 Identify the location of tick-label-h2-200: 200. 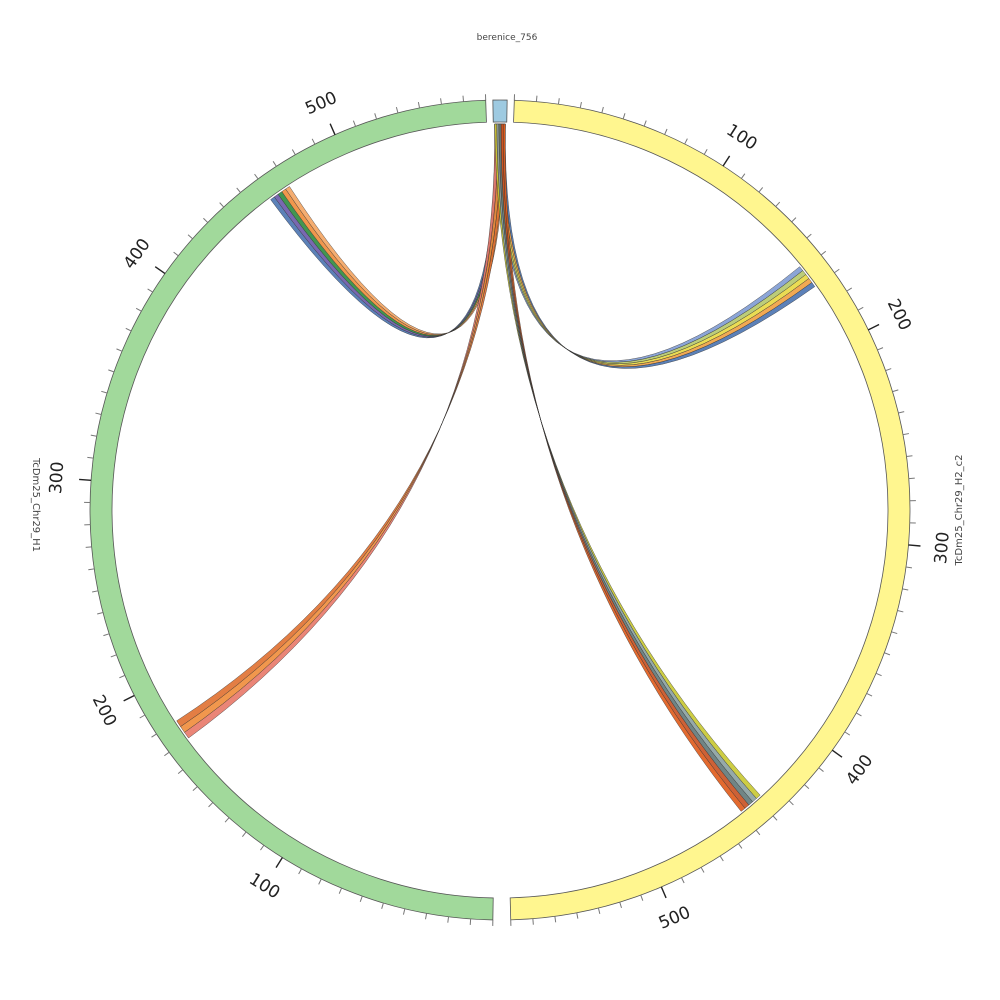
(899, 315).